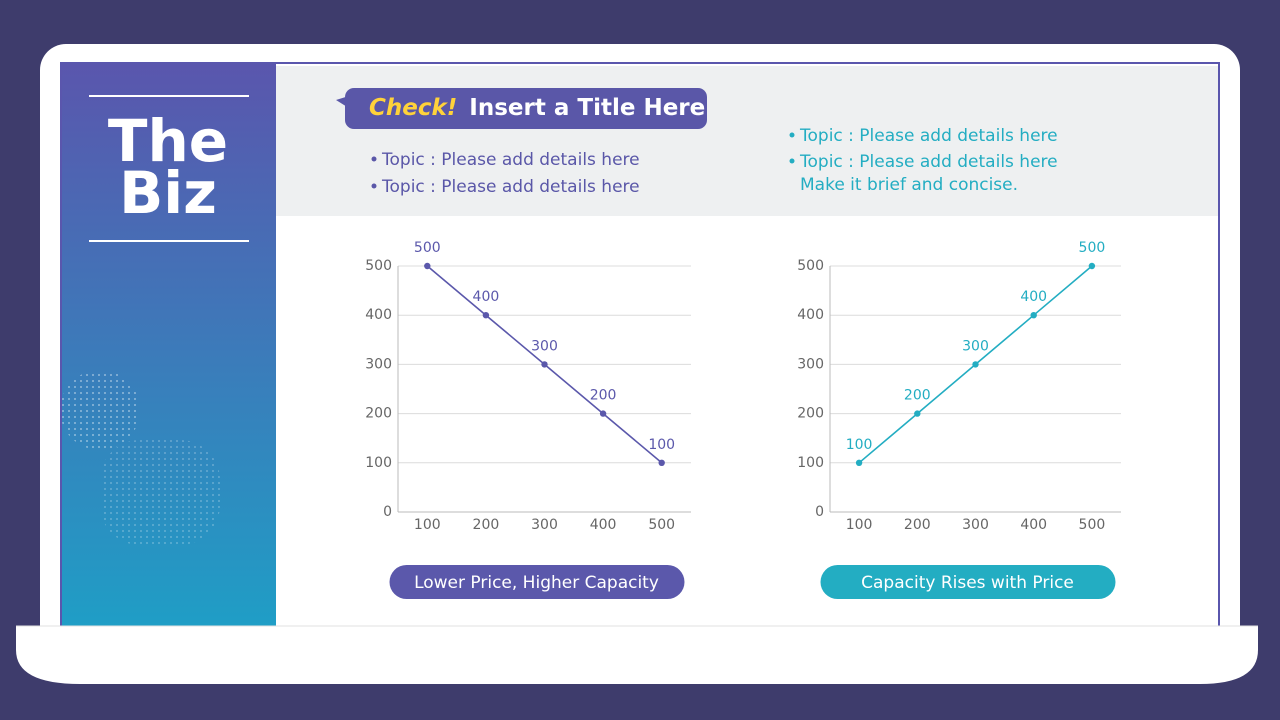 This screenshot has height=720, width=1280. What do you see at coordinates (413, 108) in the screenshot?
I see `title-accent: Check!` at bounding box center [413, 108].